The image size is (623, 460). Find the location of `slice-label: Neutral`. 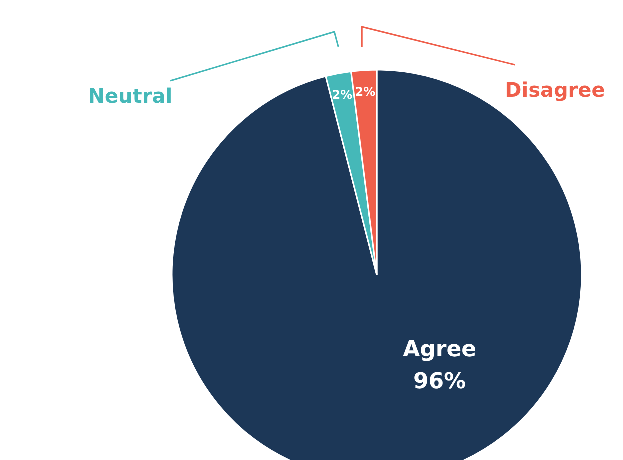

slice-label: Neutral is located at coordinates (130, 96).